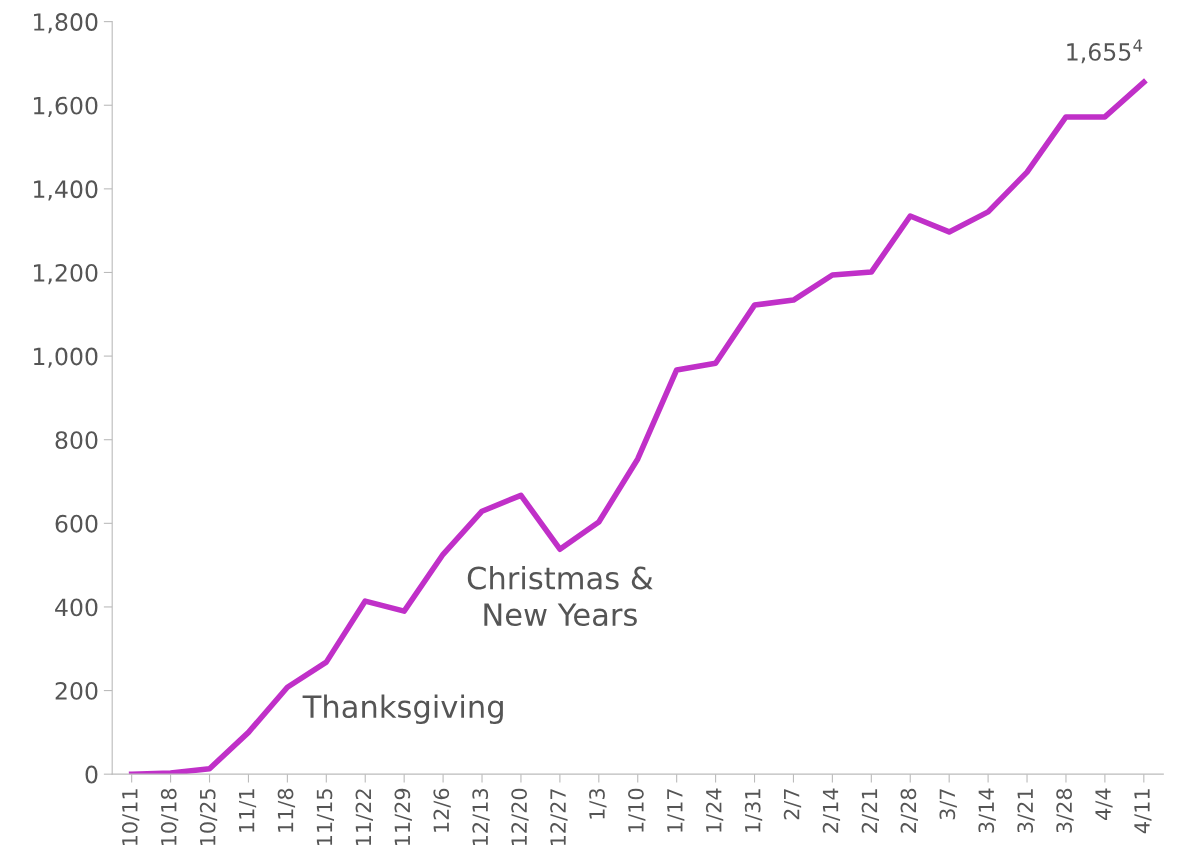 The height and width of the screenshot is (865, 1181). What do you see at coordinates (948, 804) in the screenshot?
I see `x-tick-label: 3/7` at bounding box center [948, 804].